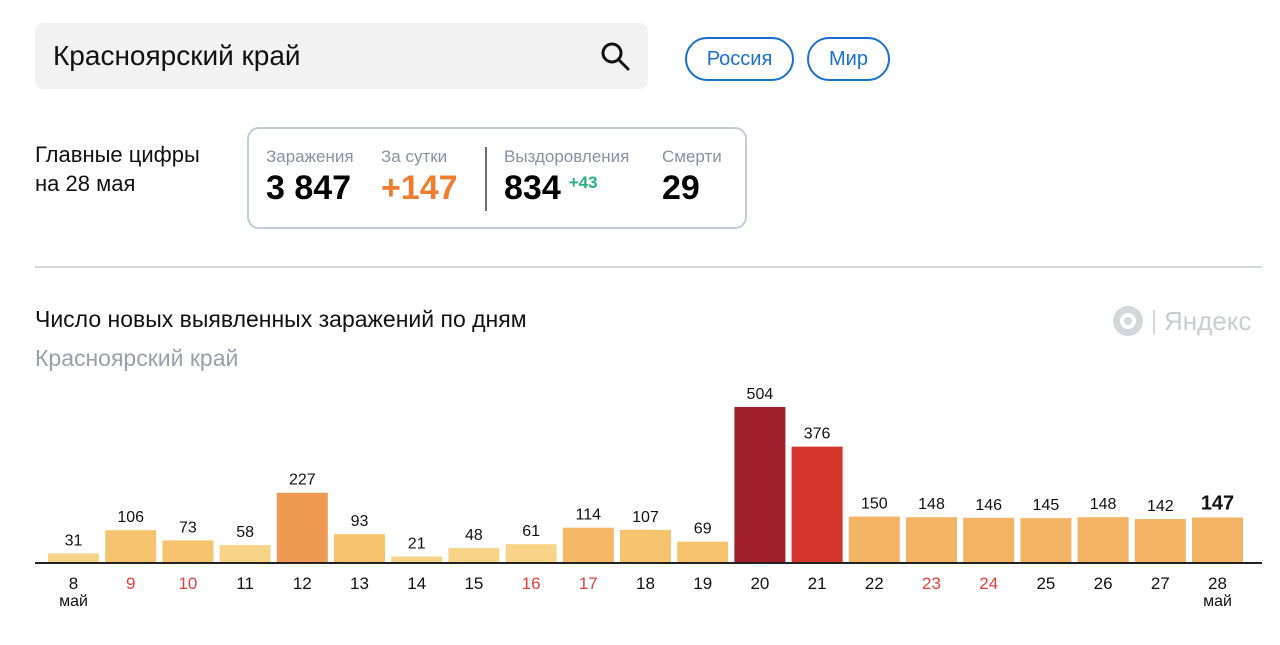  What do you see at coordinates (759, 583) in the screenshot?
I see `tick-label-20: 20` at bounding box center [759, 583].